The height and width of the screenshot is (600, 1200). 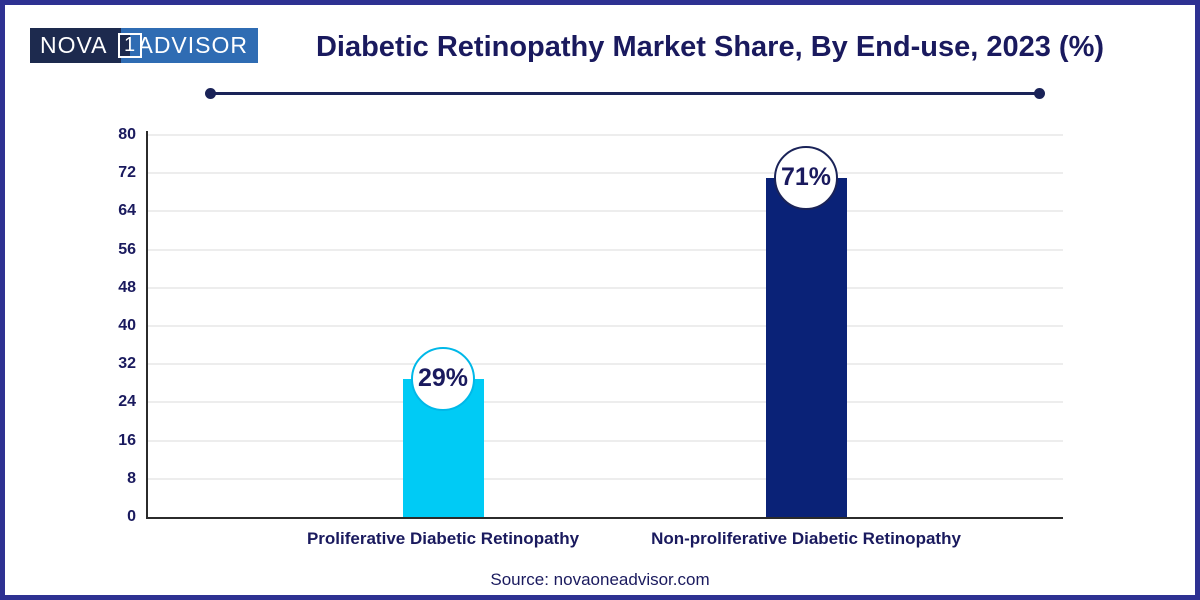 What do you see at coordinates (127, 364) in the screenshot?
I see `y-tick-label-32: 32` at bounding box center [127, 364].